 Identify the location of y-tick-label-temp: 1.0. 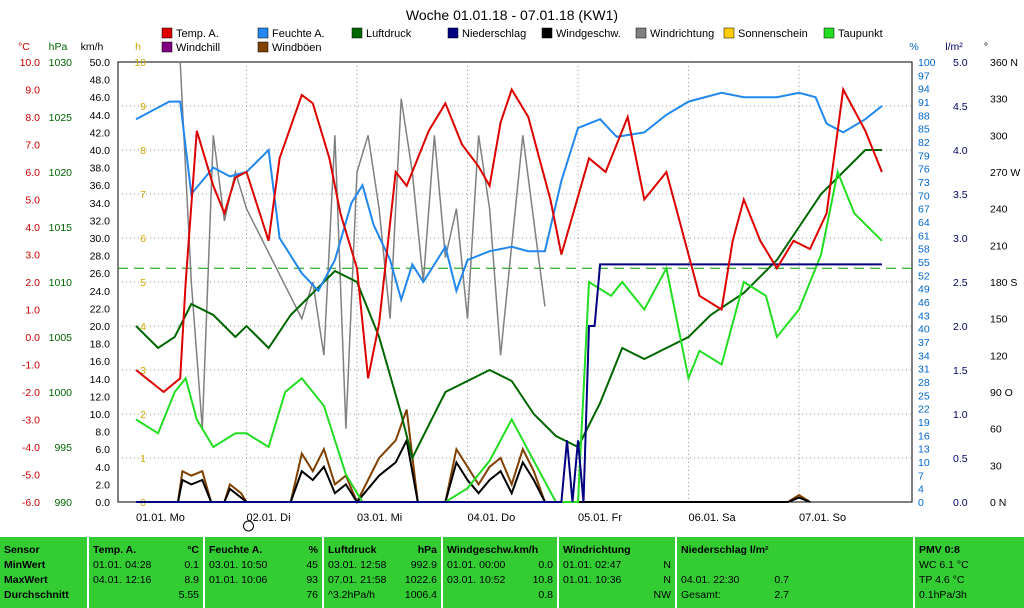
(32, 311).